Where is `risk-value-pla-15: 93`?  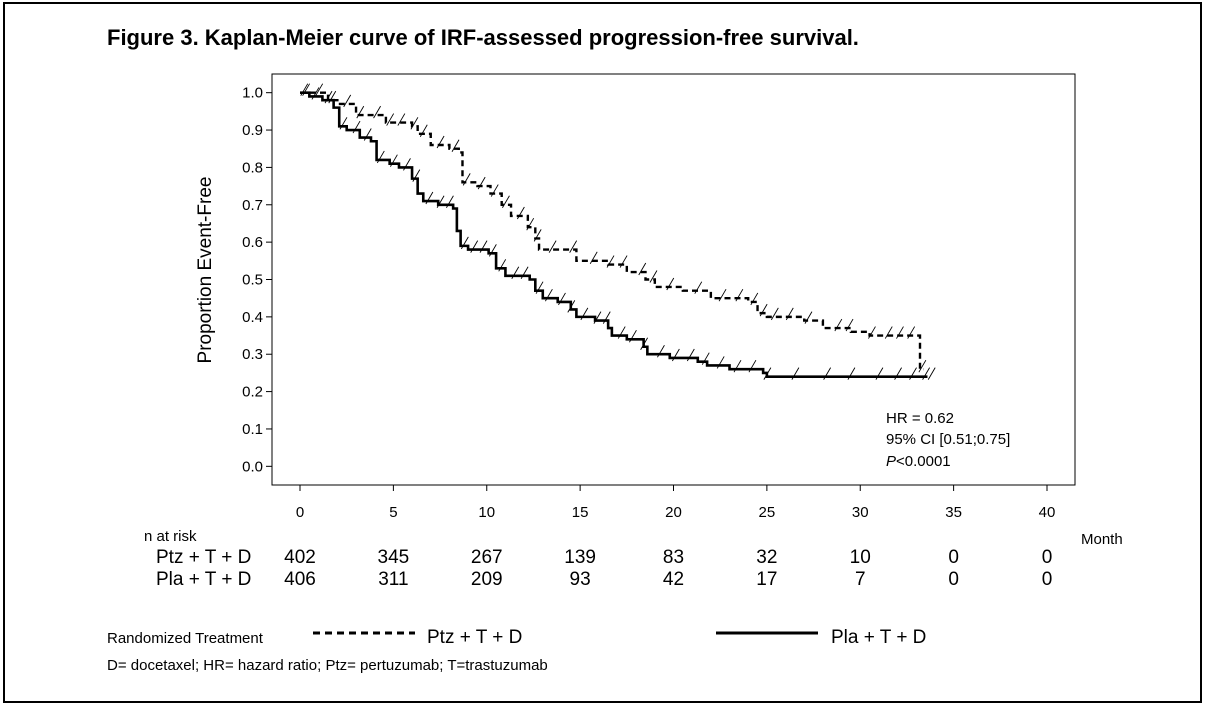 risk-value-pla-15: 93 is located at coordinates (580, 579).